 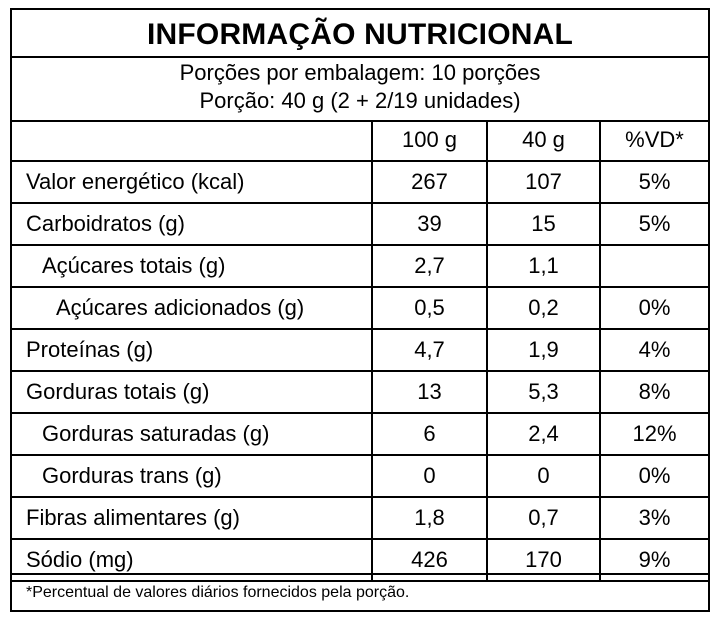 I want to click on table-row: Gorduras totais (g) 13 5,3 8%, so click(x=360, y=392).